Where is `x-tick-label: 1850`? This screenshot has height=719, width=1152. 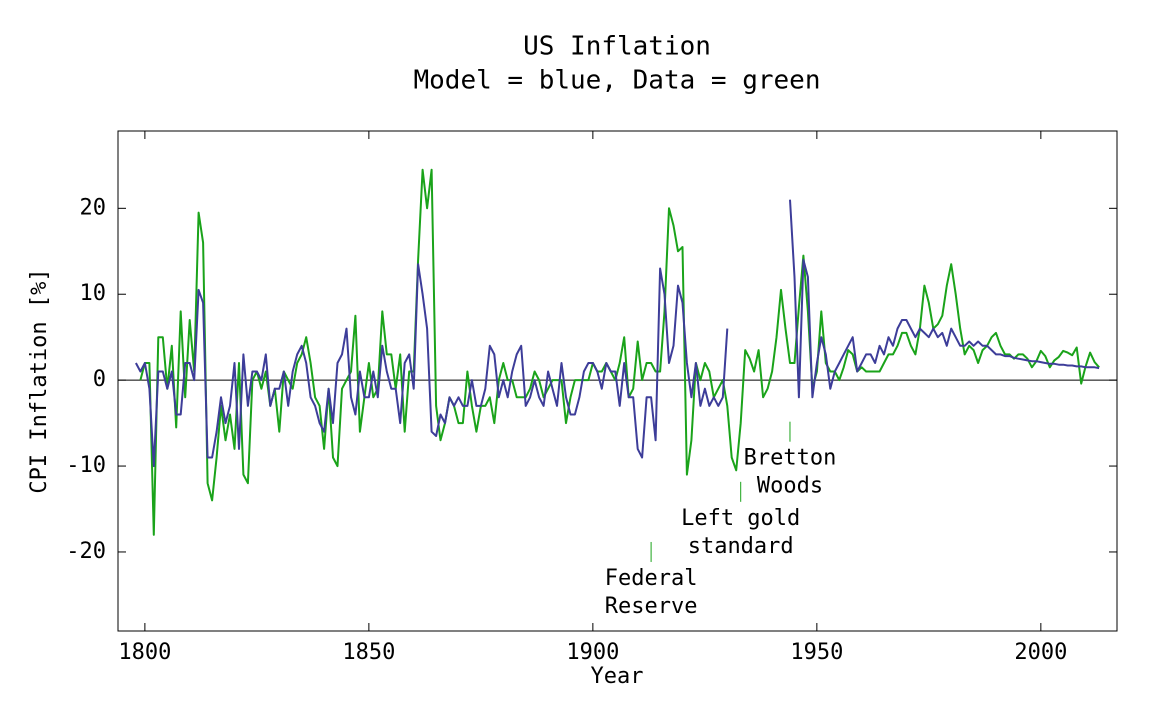 x-tick-label: 1850 is located at coordinates (368, 652).